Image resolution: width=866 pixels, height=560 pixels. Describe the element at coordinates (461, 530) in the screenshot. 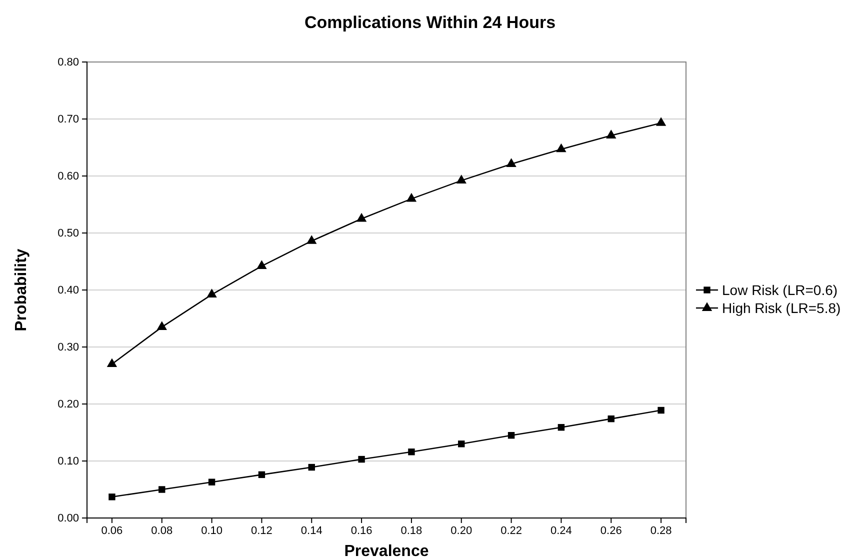

I see `x-tick-label: 0.20` at that location.